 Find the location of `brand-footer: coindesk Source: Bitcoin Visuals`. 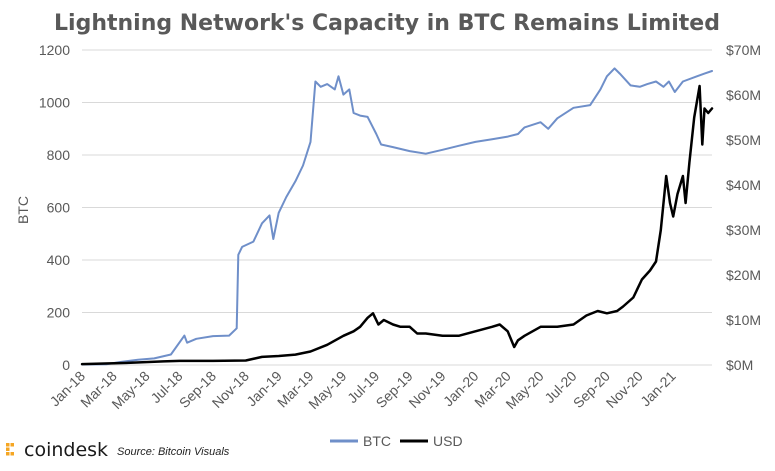

brand-footer: coindesk Source: Bitcoin Visuals is located at coordinates (118, 450).